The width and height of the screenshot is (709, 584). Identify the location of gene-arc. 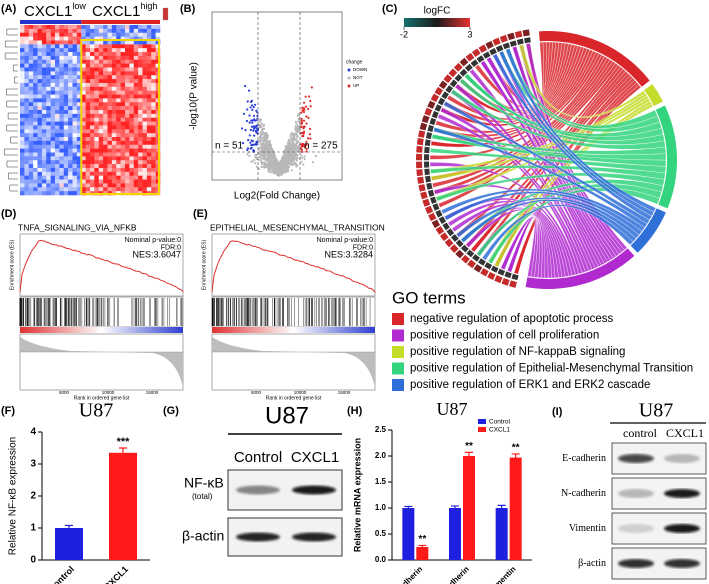
(474, 63).